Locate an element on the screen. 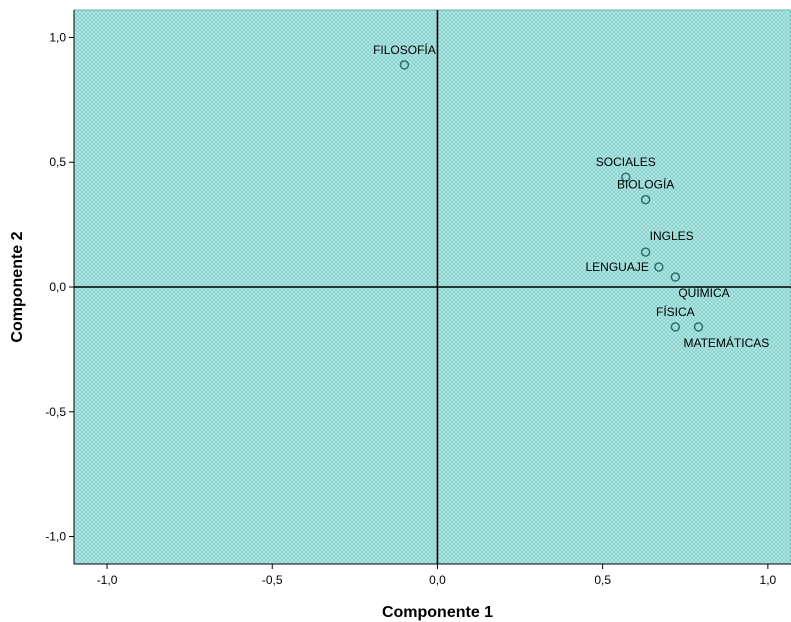 The height and width of the screenshot is (622, 791). y-tick-label: 0,5 is located at coordinates (57, 162).